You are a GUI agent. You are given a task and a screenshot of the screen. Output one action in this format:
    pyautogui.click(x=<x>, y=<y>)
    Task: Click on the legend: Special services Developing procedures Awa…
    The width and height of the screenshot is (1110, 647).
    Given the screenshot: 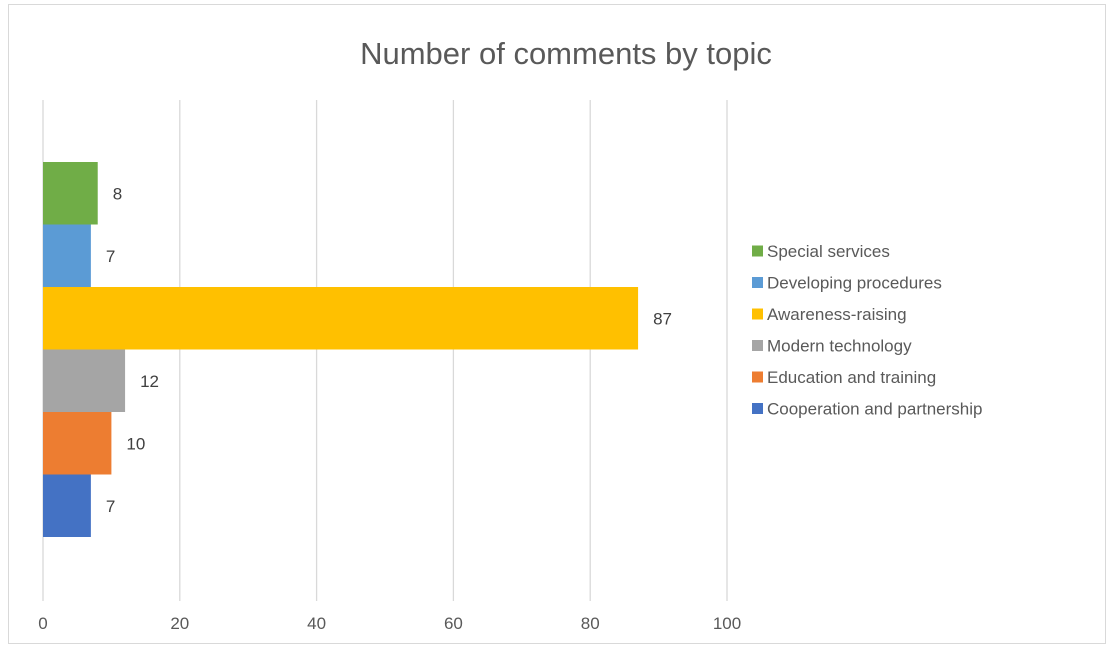 What is the action you would take?
    pyautogui.click(x=867, y=330)
    